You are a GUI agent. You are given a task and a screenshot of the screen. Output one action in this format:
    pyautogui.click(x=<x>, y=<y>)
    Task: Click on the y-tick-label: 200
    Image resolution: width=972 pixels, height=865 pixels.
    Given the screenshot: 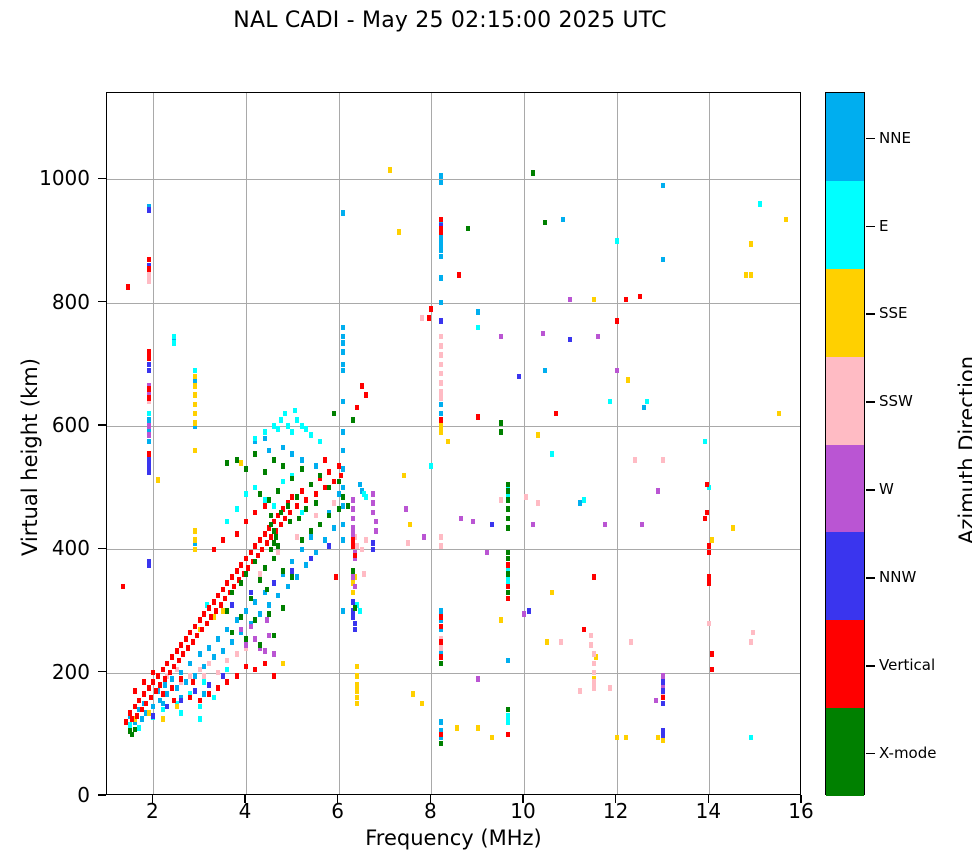 What is the action you would take?
    pyautogui.click(x=70, y=671)
    